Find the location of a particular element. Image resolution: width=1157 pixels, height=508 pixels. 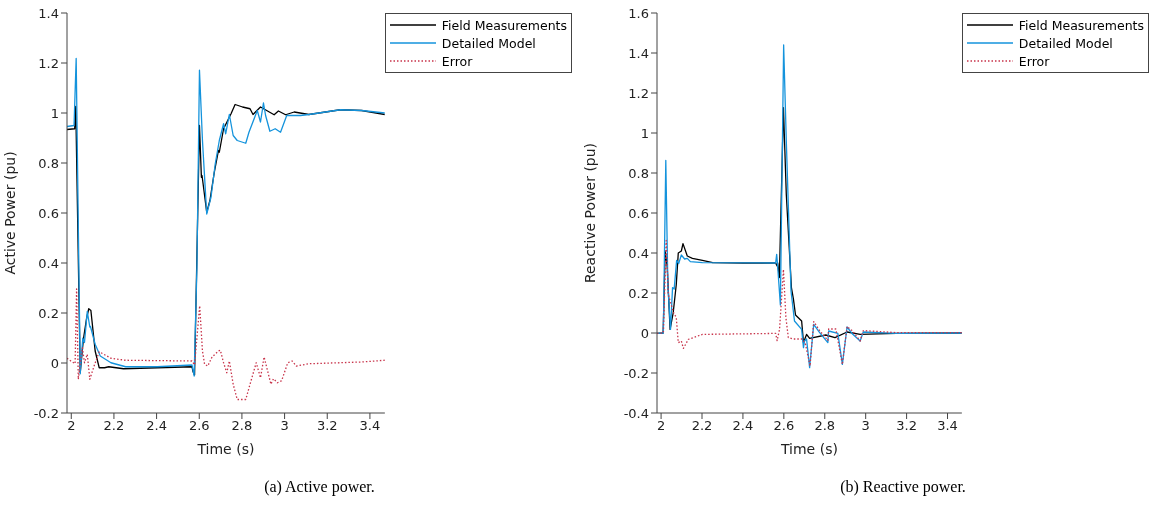

y-tick-label: 1.6 is located at coordinates (638, 13).